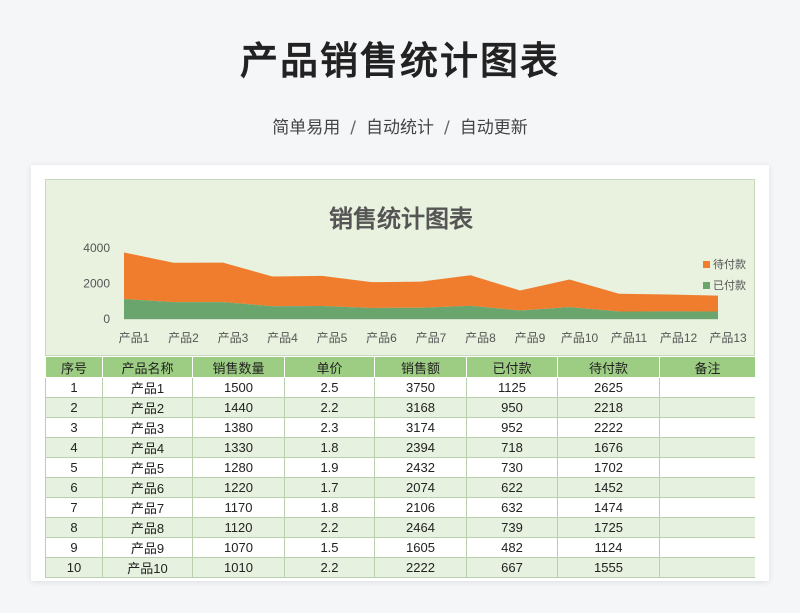 The width and height of the screenshot is (800, 613). What do you see at coordinates (74, 547) in the screenshot?
I see `table-cell: 9` at bounding box center [74, 547].